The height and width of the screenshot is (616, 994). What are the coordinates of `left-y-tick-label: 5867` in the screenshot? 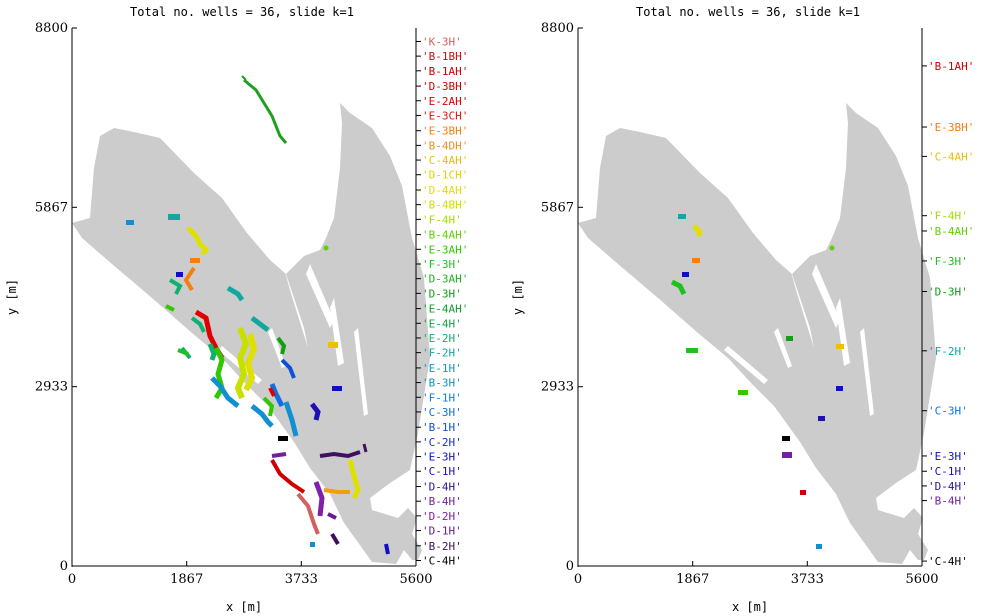 It's located at (51, 207).